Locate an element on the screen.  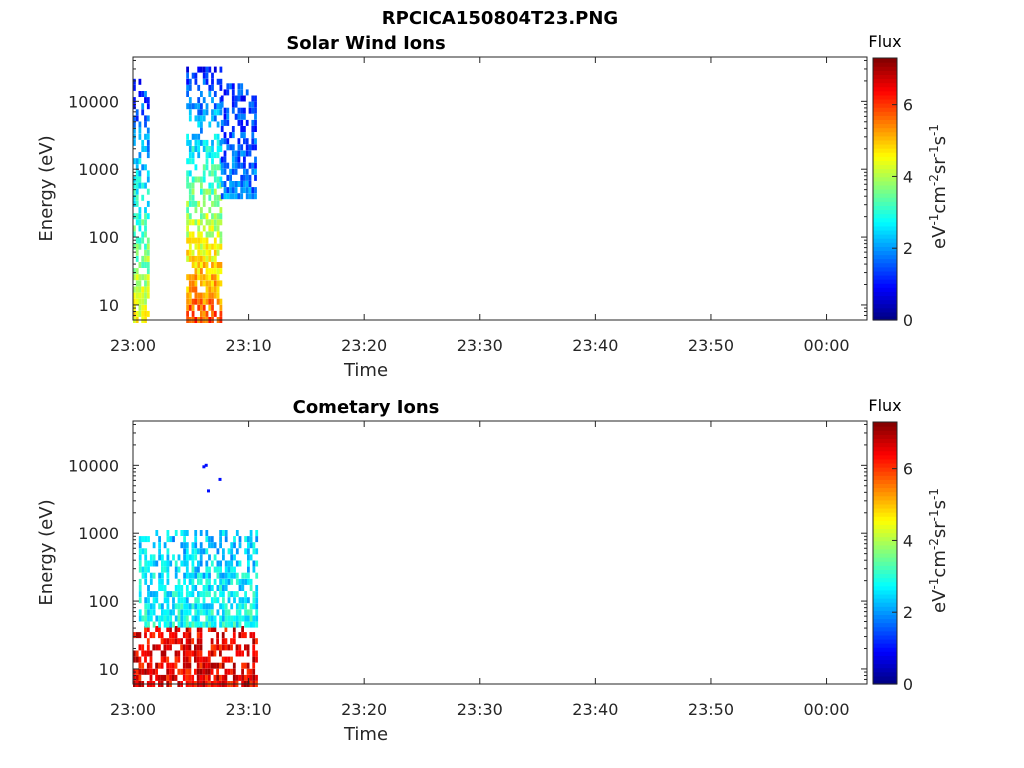
y-axis-label: Energy (eV) is located at coordinates (46, 188).